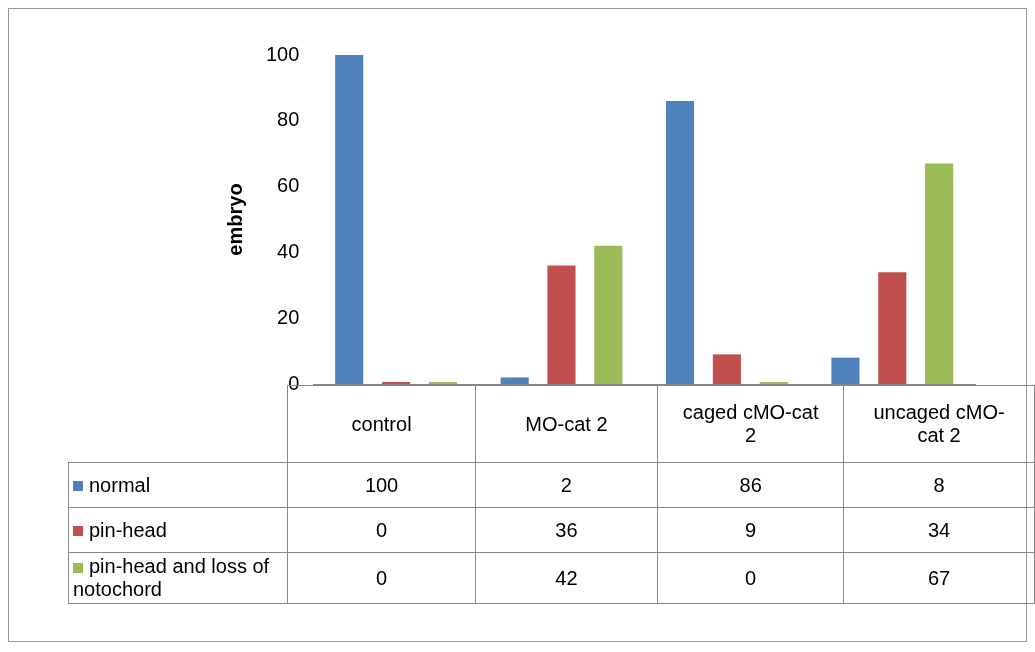 The image size is (1035, 652). Describe the element at coordinates (939, 485) in the screenshot. I see `data-label: 8` at that location.